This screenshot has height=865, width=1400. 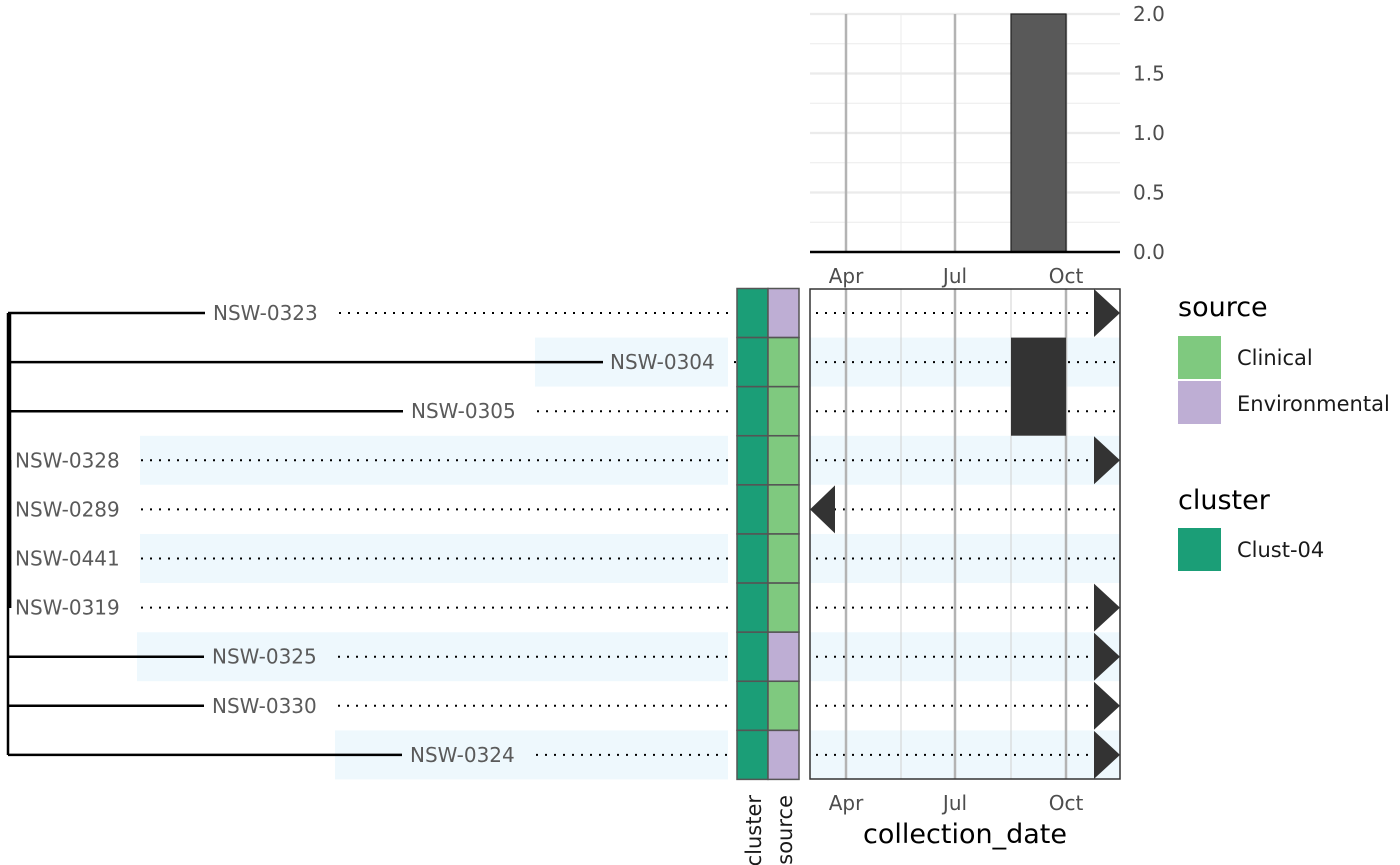 I want to click on tip-label: NSW-0319, so click(x=67, y=608).